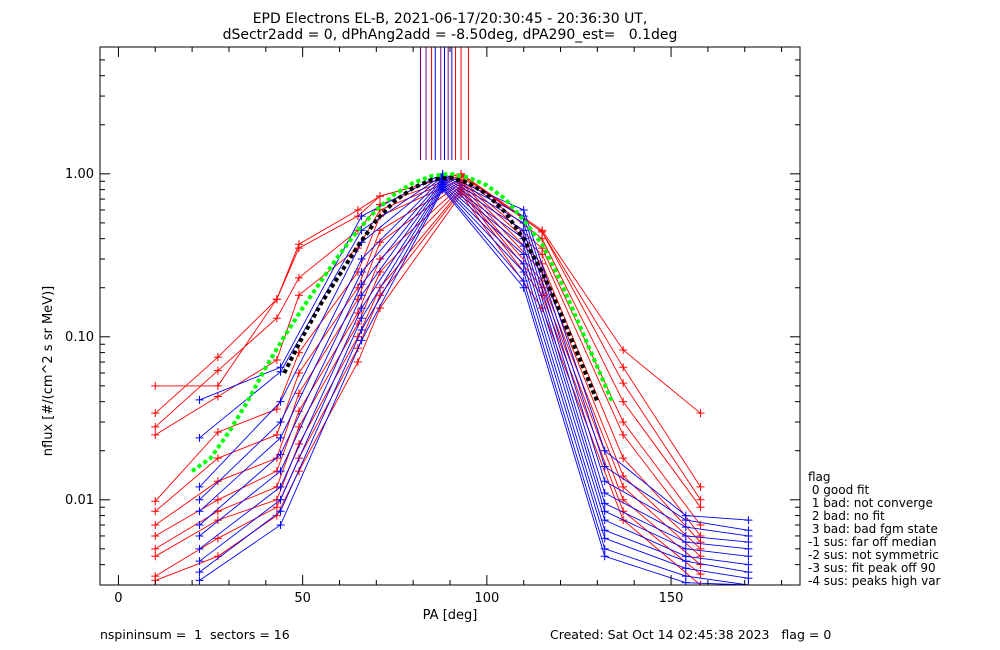  Describe the element at coordinates (118, 598) in the screenshot. I see `x-tick-label: 0` at that location.